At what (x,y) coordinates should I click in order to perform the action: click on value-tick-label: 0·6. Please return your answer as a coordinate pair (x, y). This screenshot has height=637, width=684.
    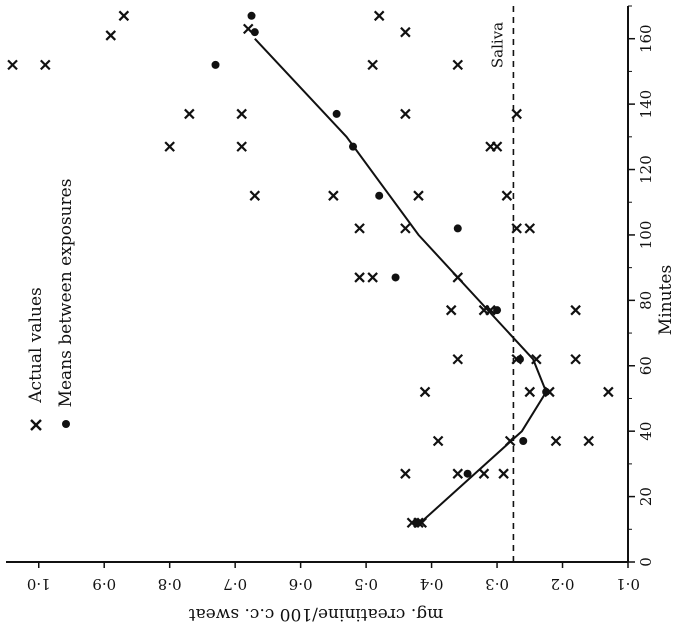
    Looking at the image, I should click on (301, 584).